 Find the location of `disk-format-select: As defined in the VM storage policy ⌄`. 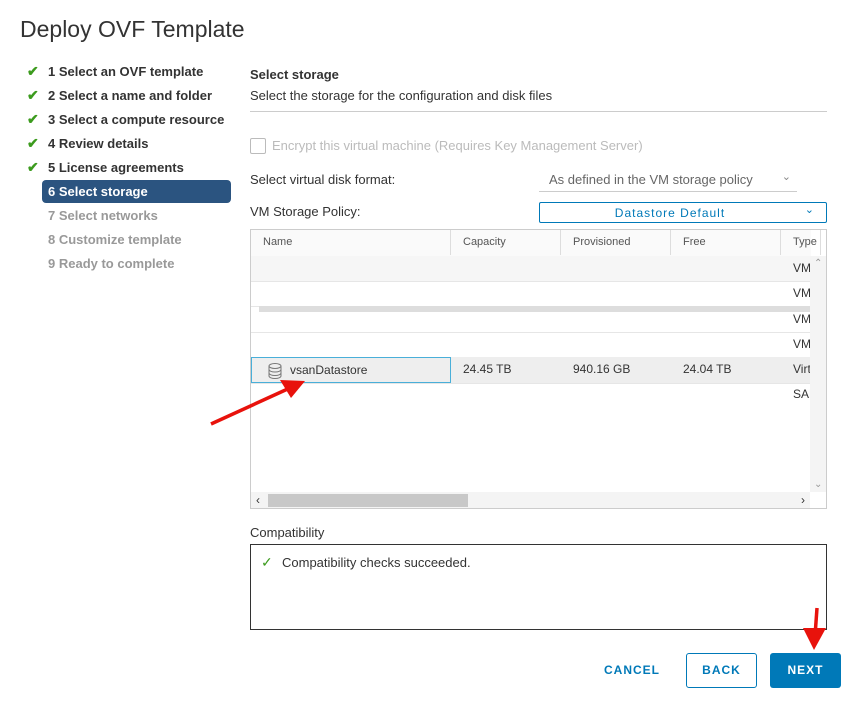

disk-format-select: As defined in the VM storage policy ⌄ is located at coordinates (668, 179).